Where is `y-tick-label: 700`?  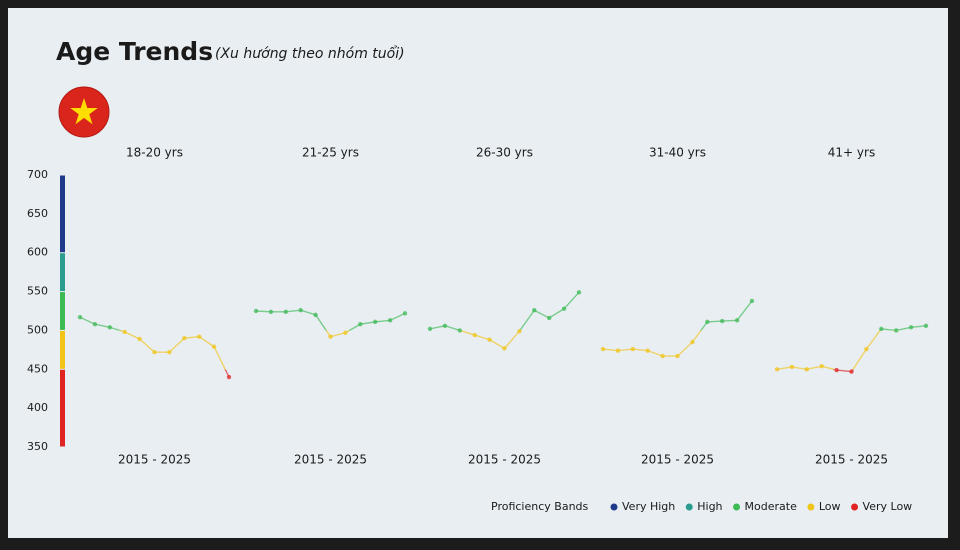
y-tick-label: 700 is located at coordinates (37, 174).